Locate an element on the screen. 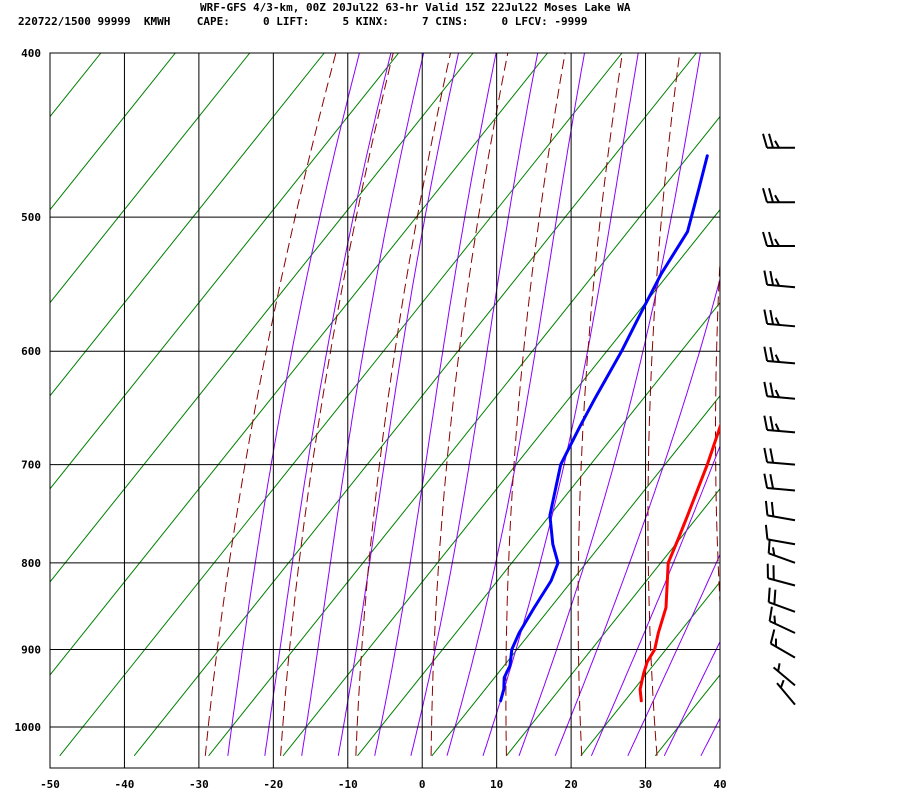 Image resolution: width=900 pixels, height=800 pixels. temperature-tick-label: -10 is located at coordinates (348, 784).